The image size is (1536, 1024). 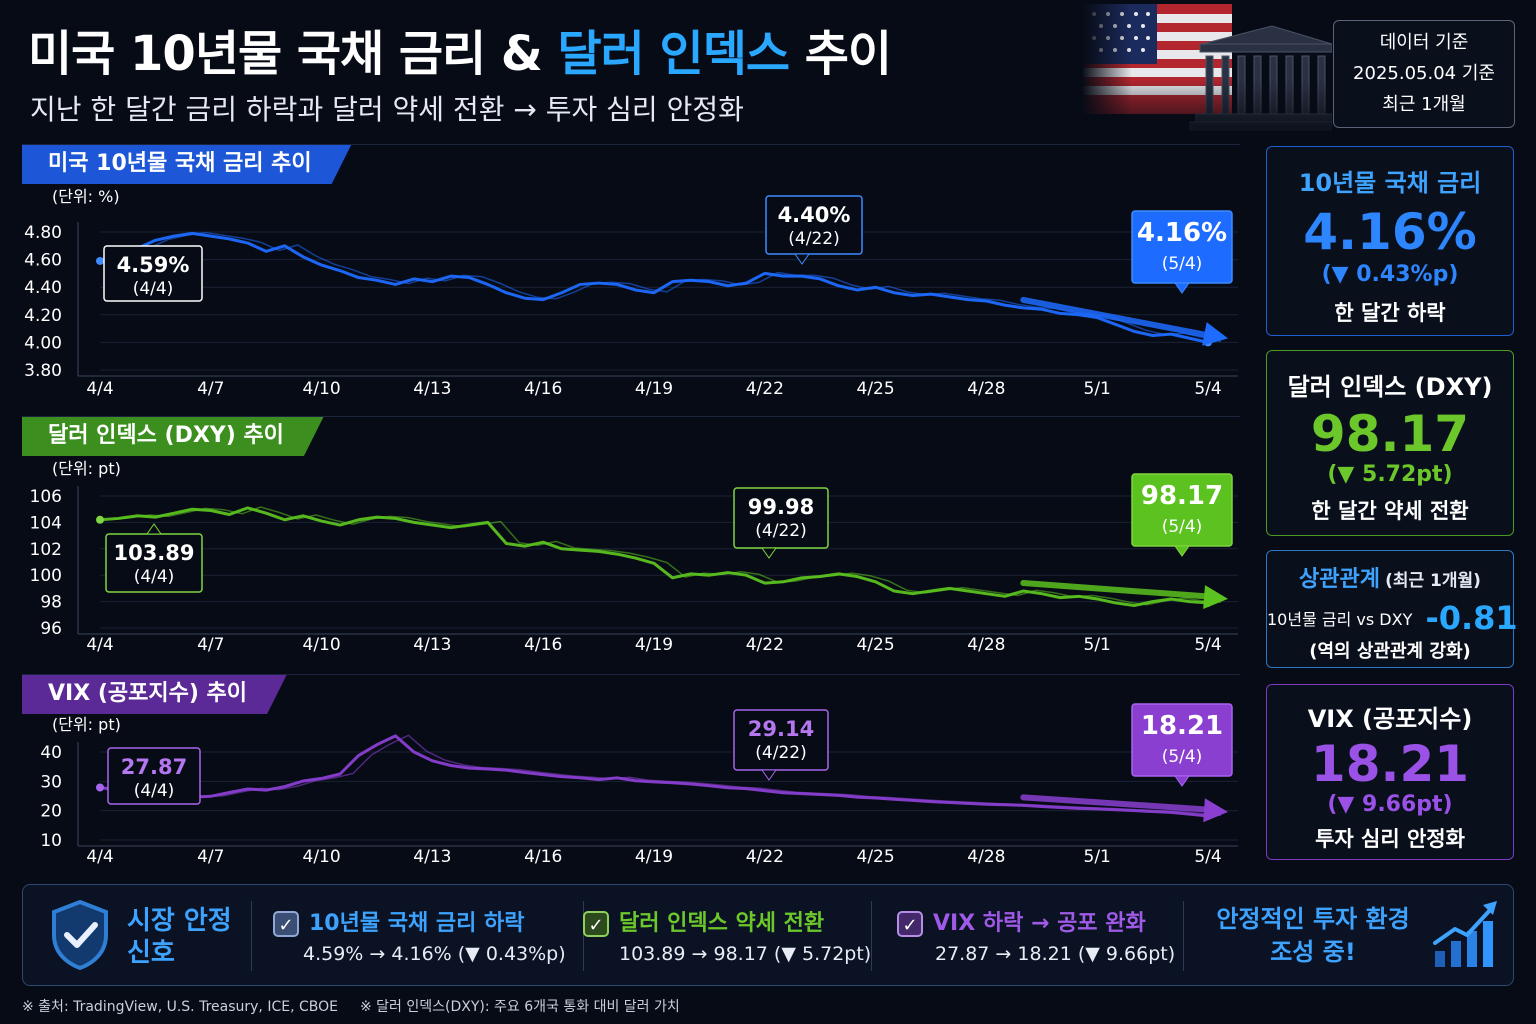 What do you see at coordinates (51, 841) in the screenshot?
I see `y-tick-label: 10` at bounding box center [51, 841].